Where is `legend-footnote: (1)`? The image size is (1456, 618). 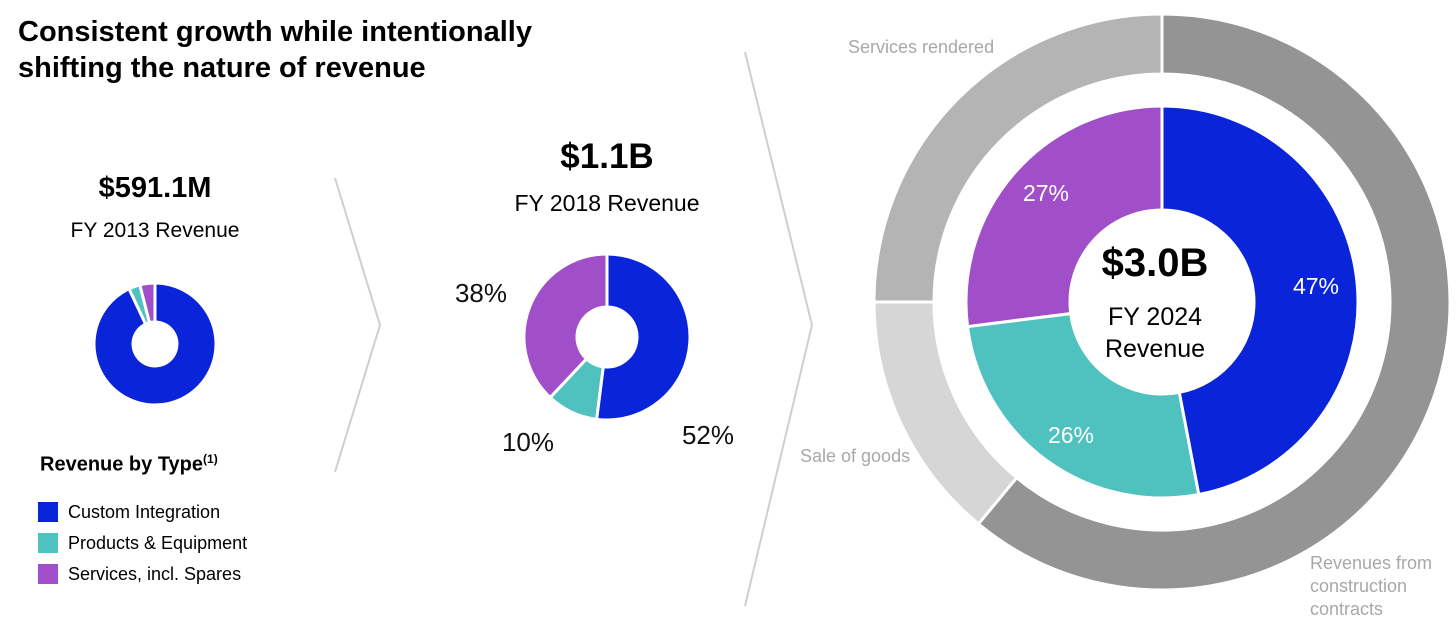 legend-footnote: (1) is located at coordinates (210, 459).